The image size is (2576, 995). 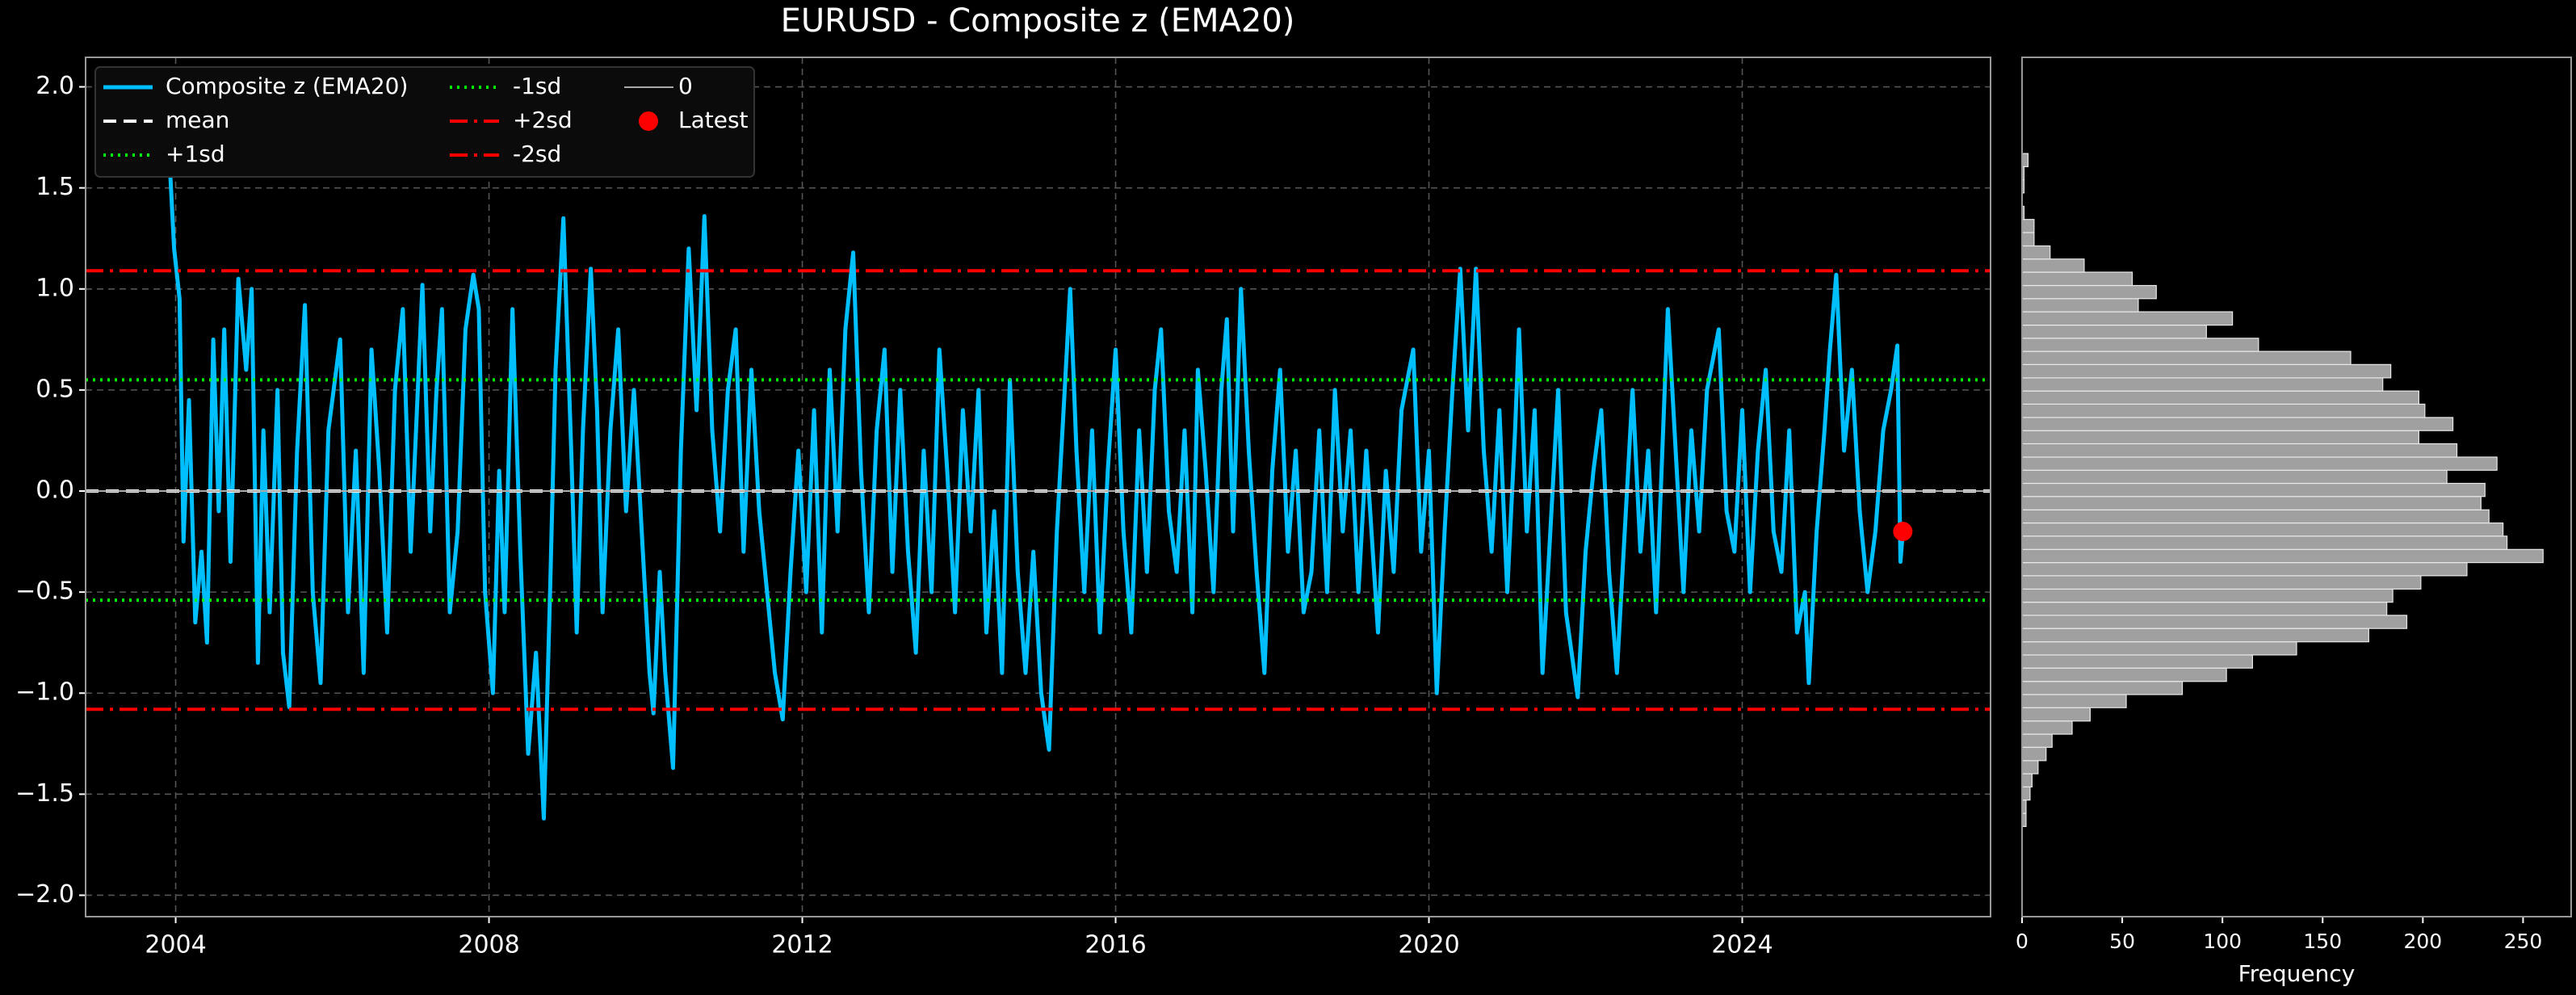 I want to click on legend-label: -1sd, so click(x=537, y=86).